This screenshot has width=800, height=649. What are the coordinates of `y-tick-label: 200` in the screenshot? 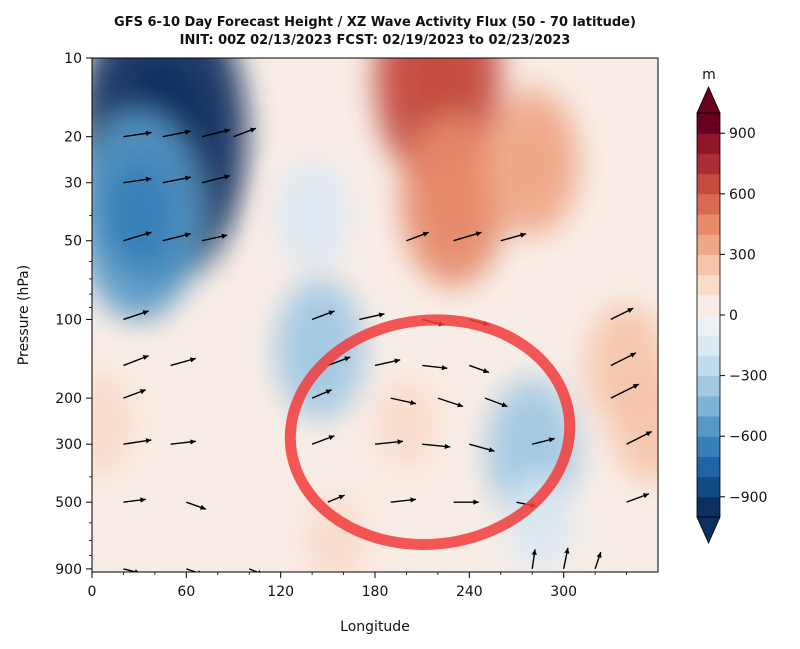 It's located at (68, 399).